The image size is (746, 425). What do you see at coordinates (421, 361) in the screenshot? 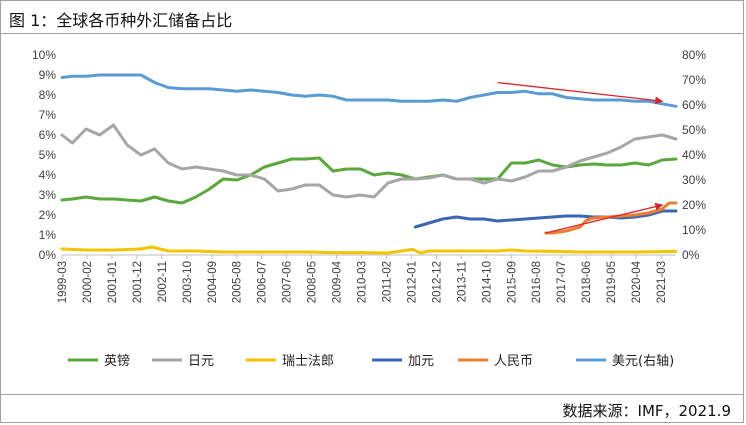
I see `legend-label-cad: 加元` at bounding box center [421, 361].